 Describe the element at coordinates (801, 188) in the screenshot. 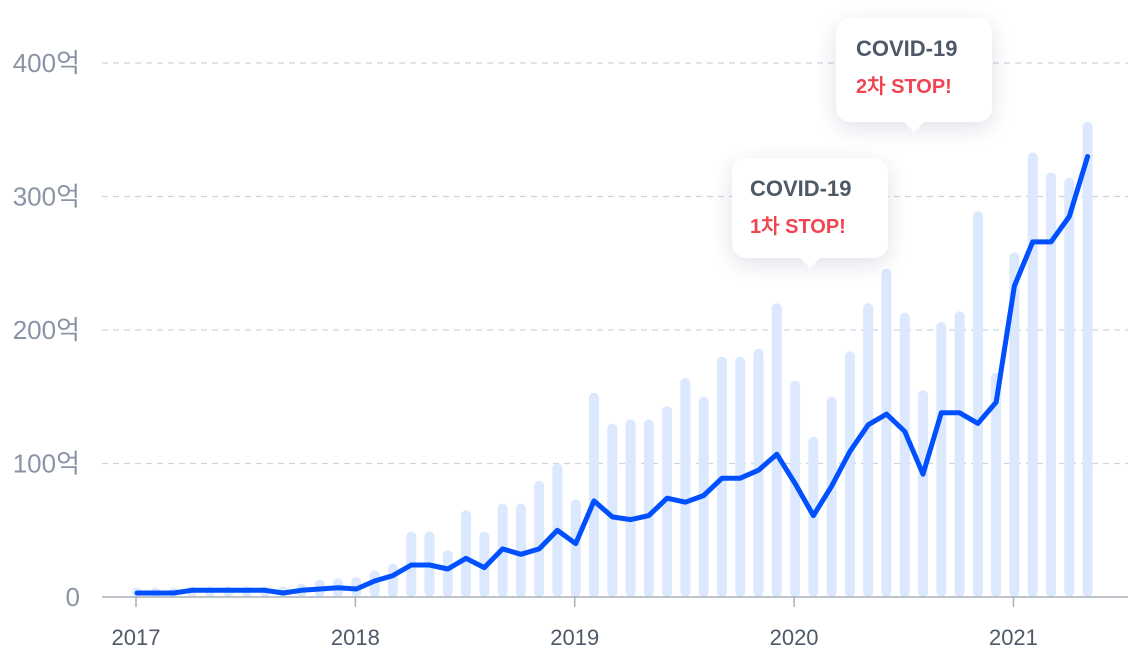

I see `annotation-1-line1: COVID-19` at that location.